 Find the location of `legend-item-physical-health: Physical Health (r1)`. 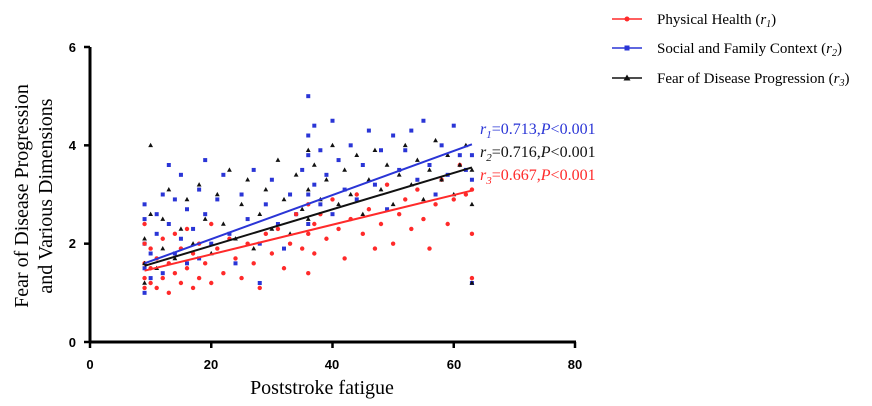

legend-item-physical-health: Physical Health (r1) is located at coordinates (694, 21).